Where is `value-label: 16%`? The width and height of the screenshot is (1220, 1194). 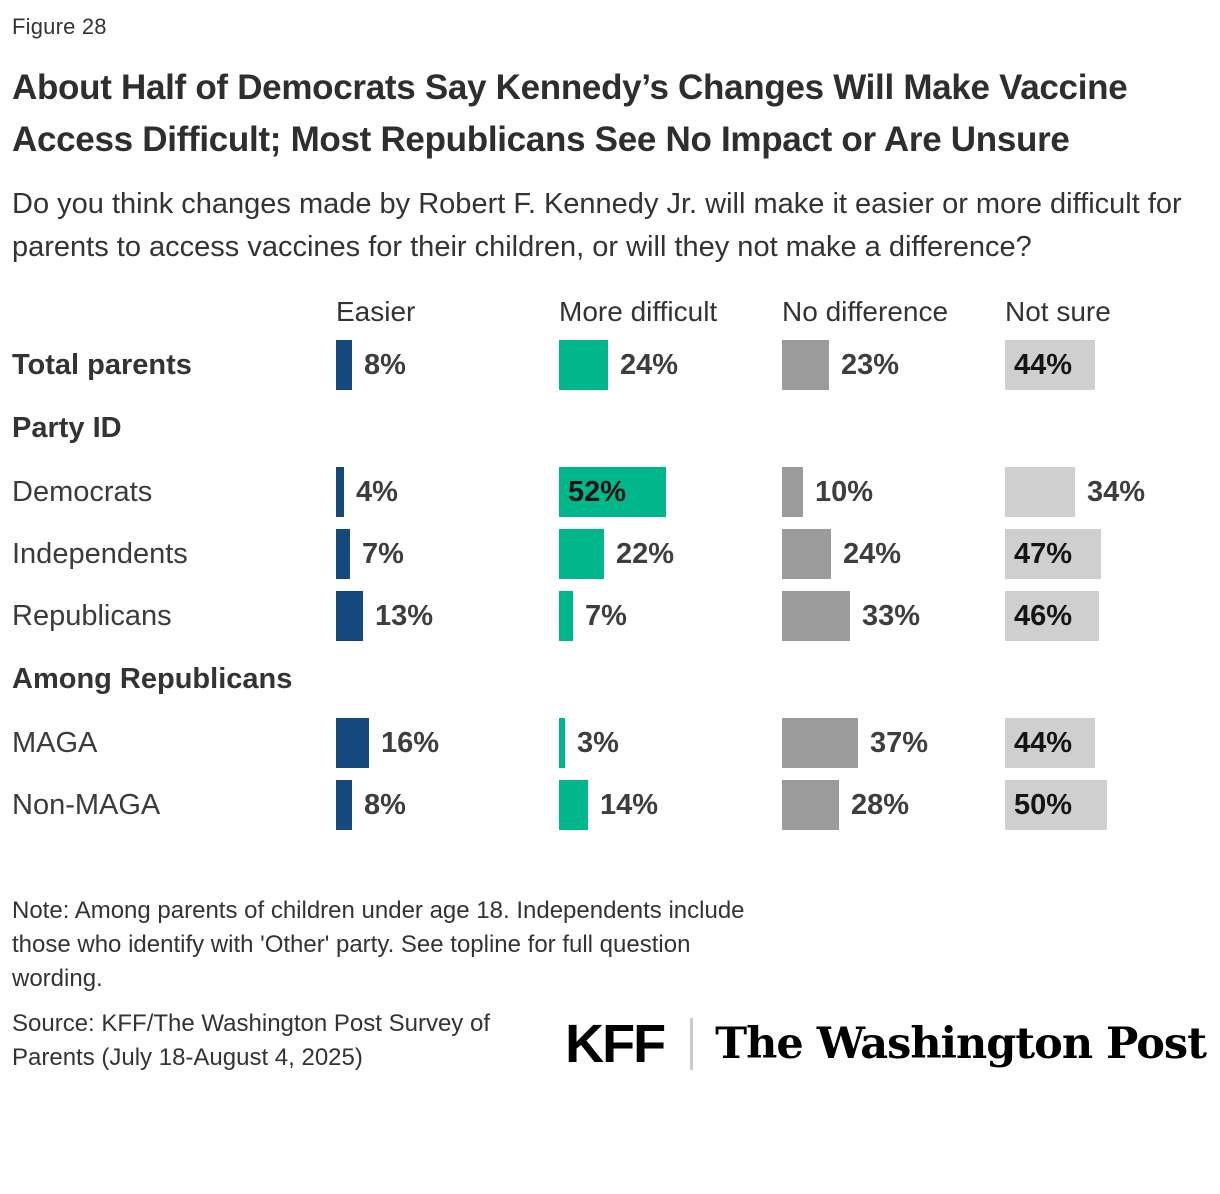 value-label: 16% is located at coordinates (410, 742).